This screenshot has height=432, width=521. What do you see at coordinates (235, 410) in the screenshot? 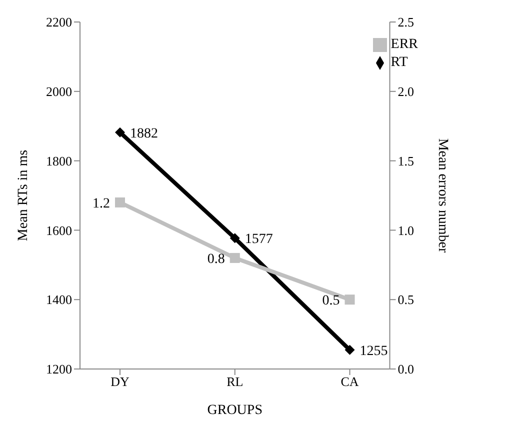
I see `x-axis-title: GROUPS` at bounding box center [235, 410].